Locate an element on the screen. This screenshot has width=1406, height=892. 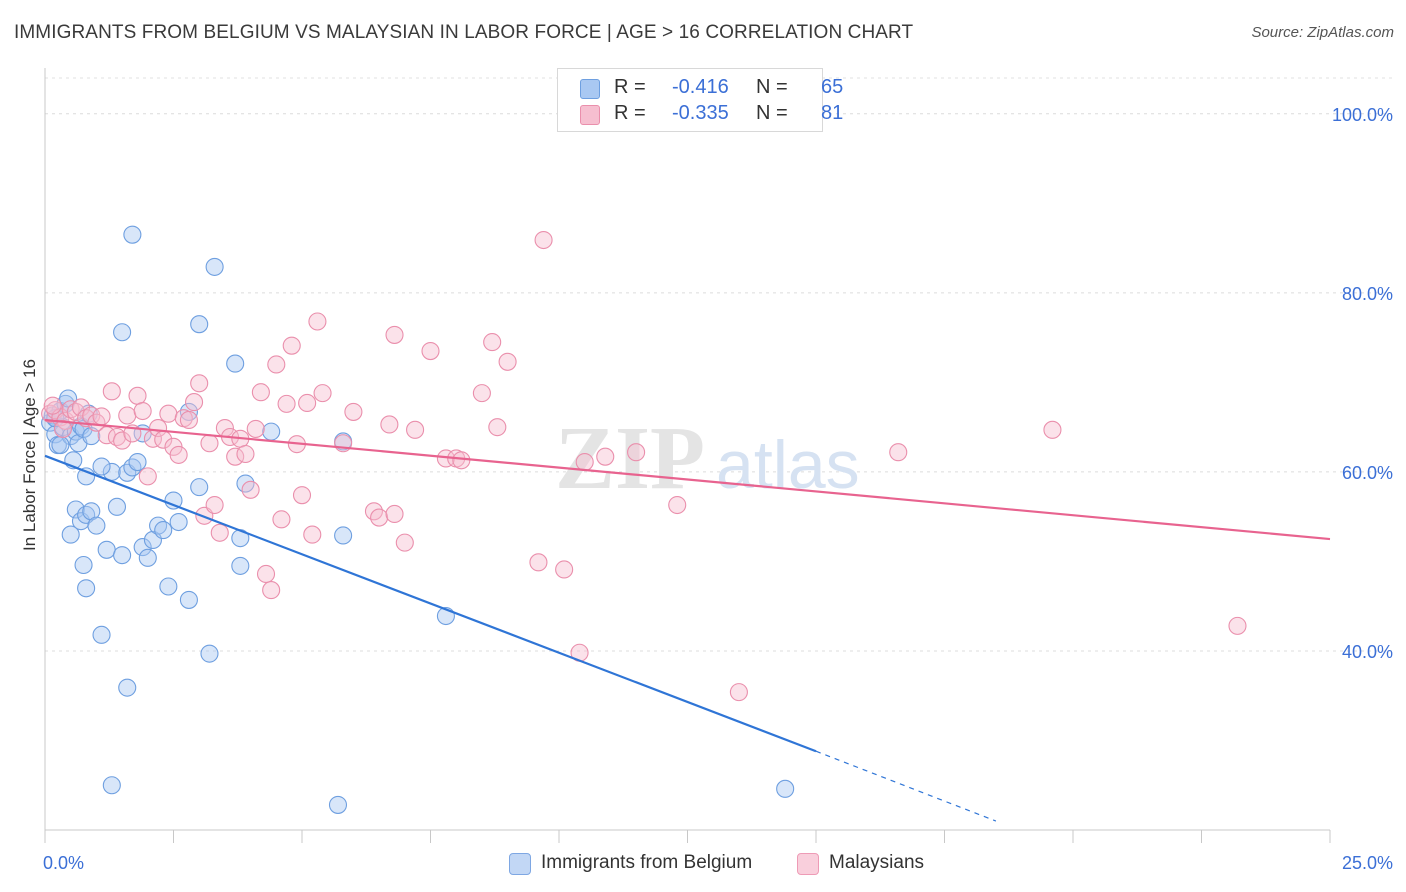
bottom-legend-swatch-malaysians is located at coordinates (808, 864).